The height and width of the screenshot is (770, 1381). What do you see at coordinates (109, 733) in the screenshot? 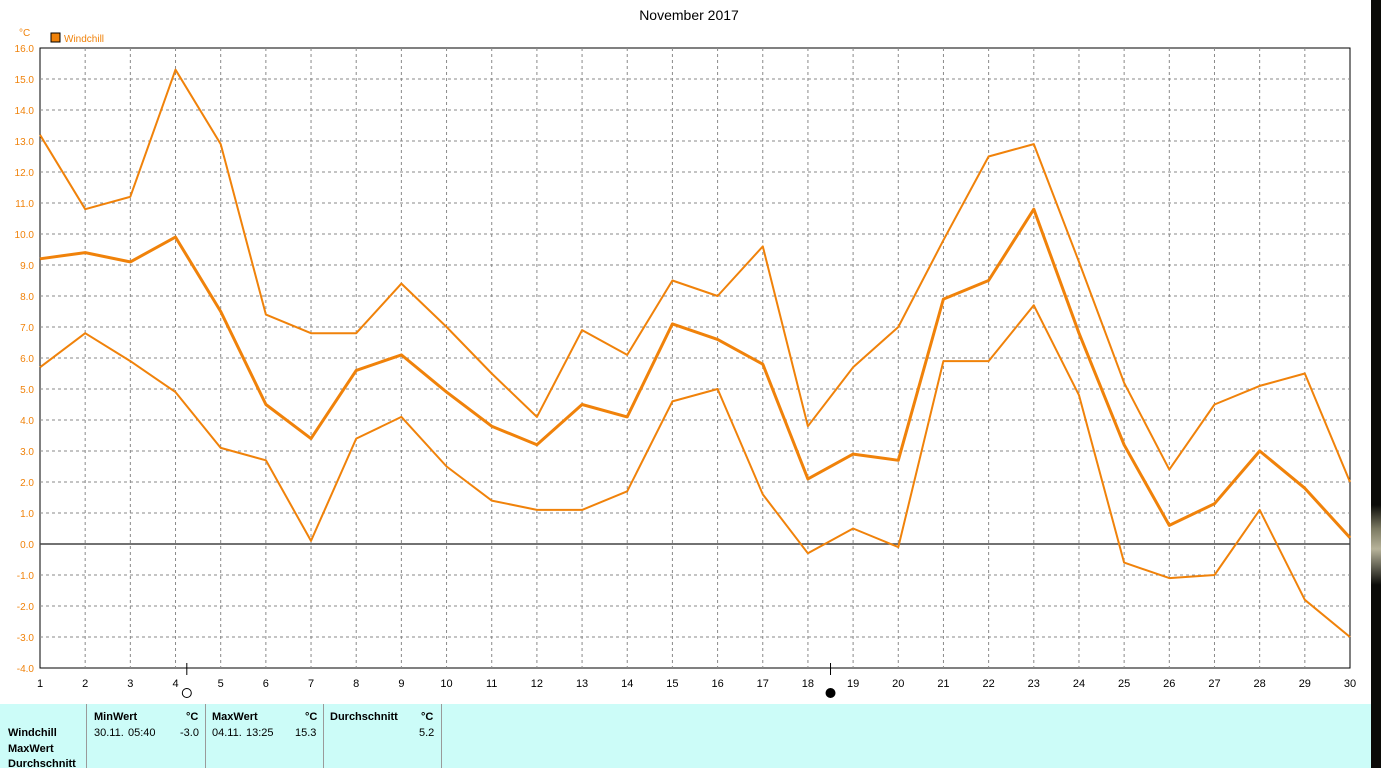
I see `min-date: 30.11.` at bounding box center [109, 733].